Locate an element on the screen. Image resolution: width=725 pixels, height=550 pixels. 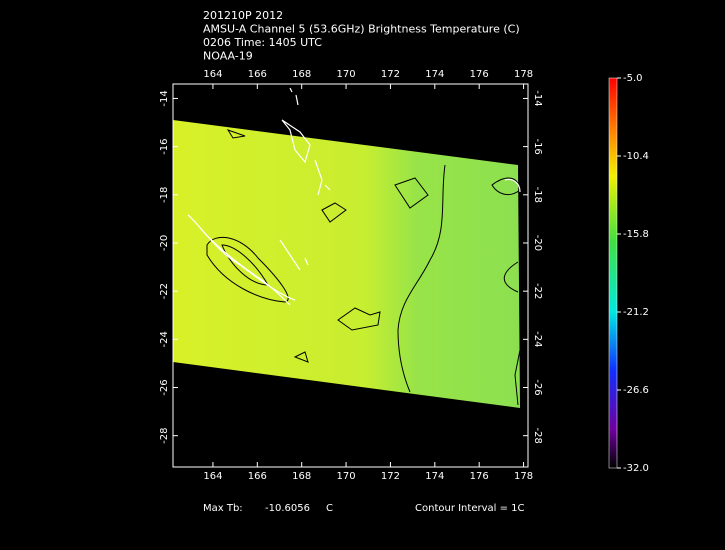
colorbar-label: -10.4 is located at coordinates (636, 156).